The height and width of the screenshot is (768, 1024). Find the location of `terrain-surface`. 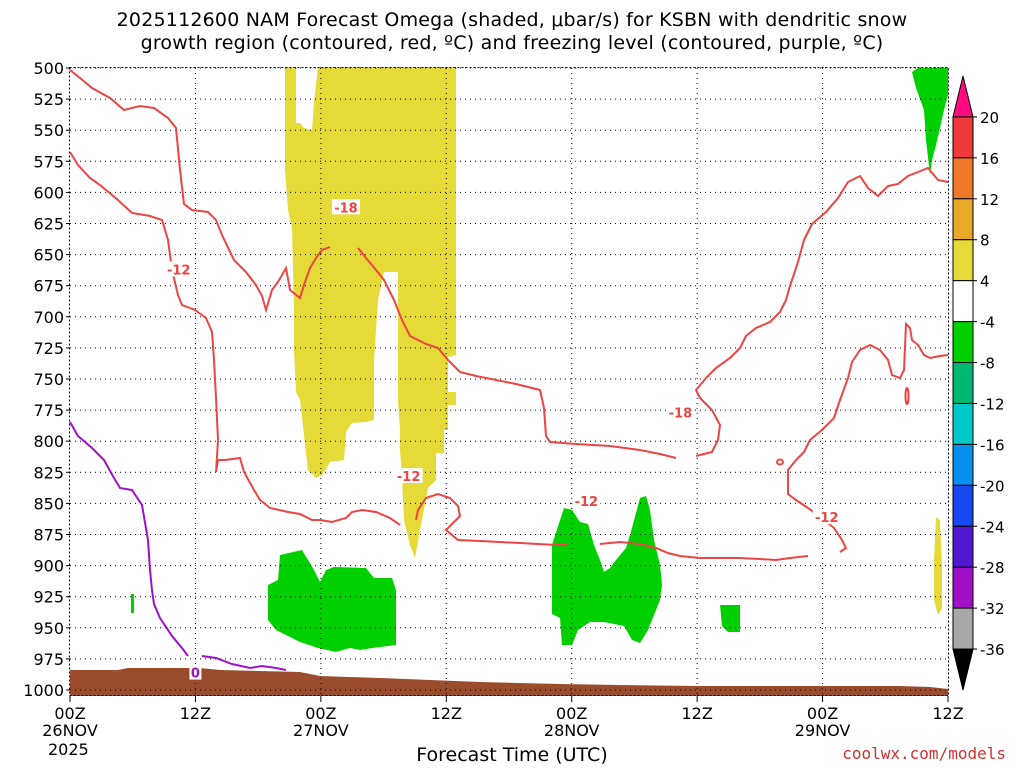

terrain-surface is located at coordinates (509, 682).